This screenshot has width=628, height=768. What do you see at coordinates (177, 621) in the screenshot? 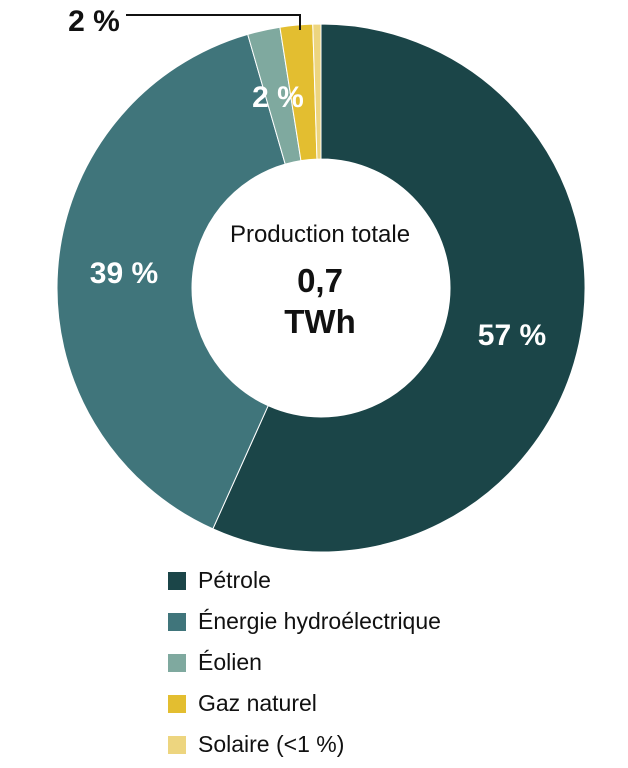
I see `legend-swatch-hydro` at bounding box center [177, 621].